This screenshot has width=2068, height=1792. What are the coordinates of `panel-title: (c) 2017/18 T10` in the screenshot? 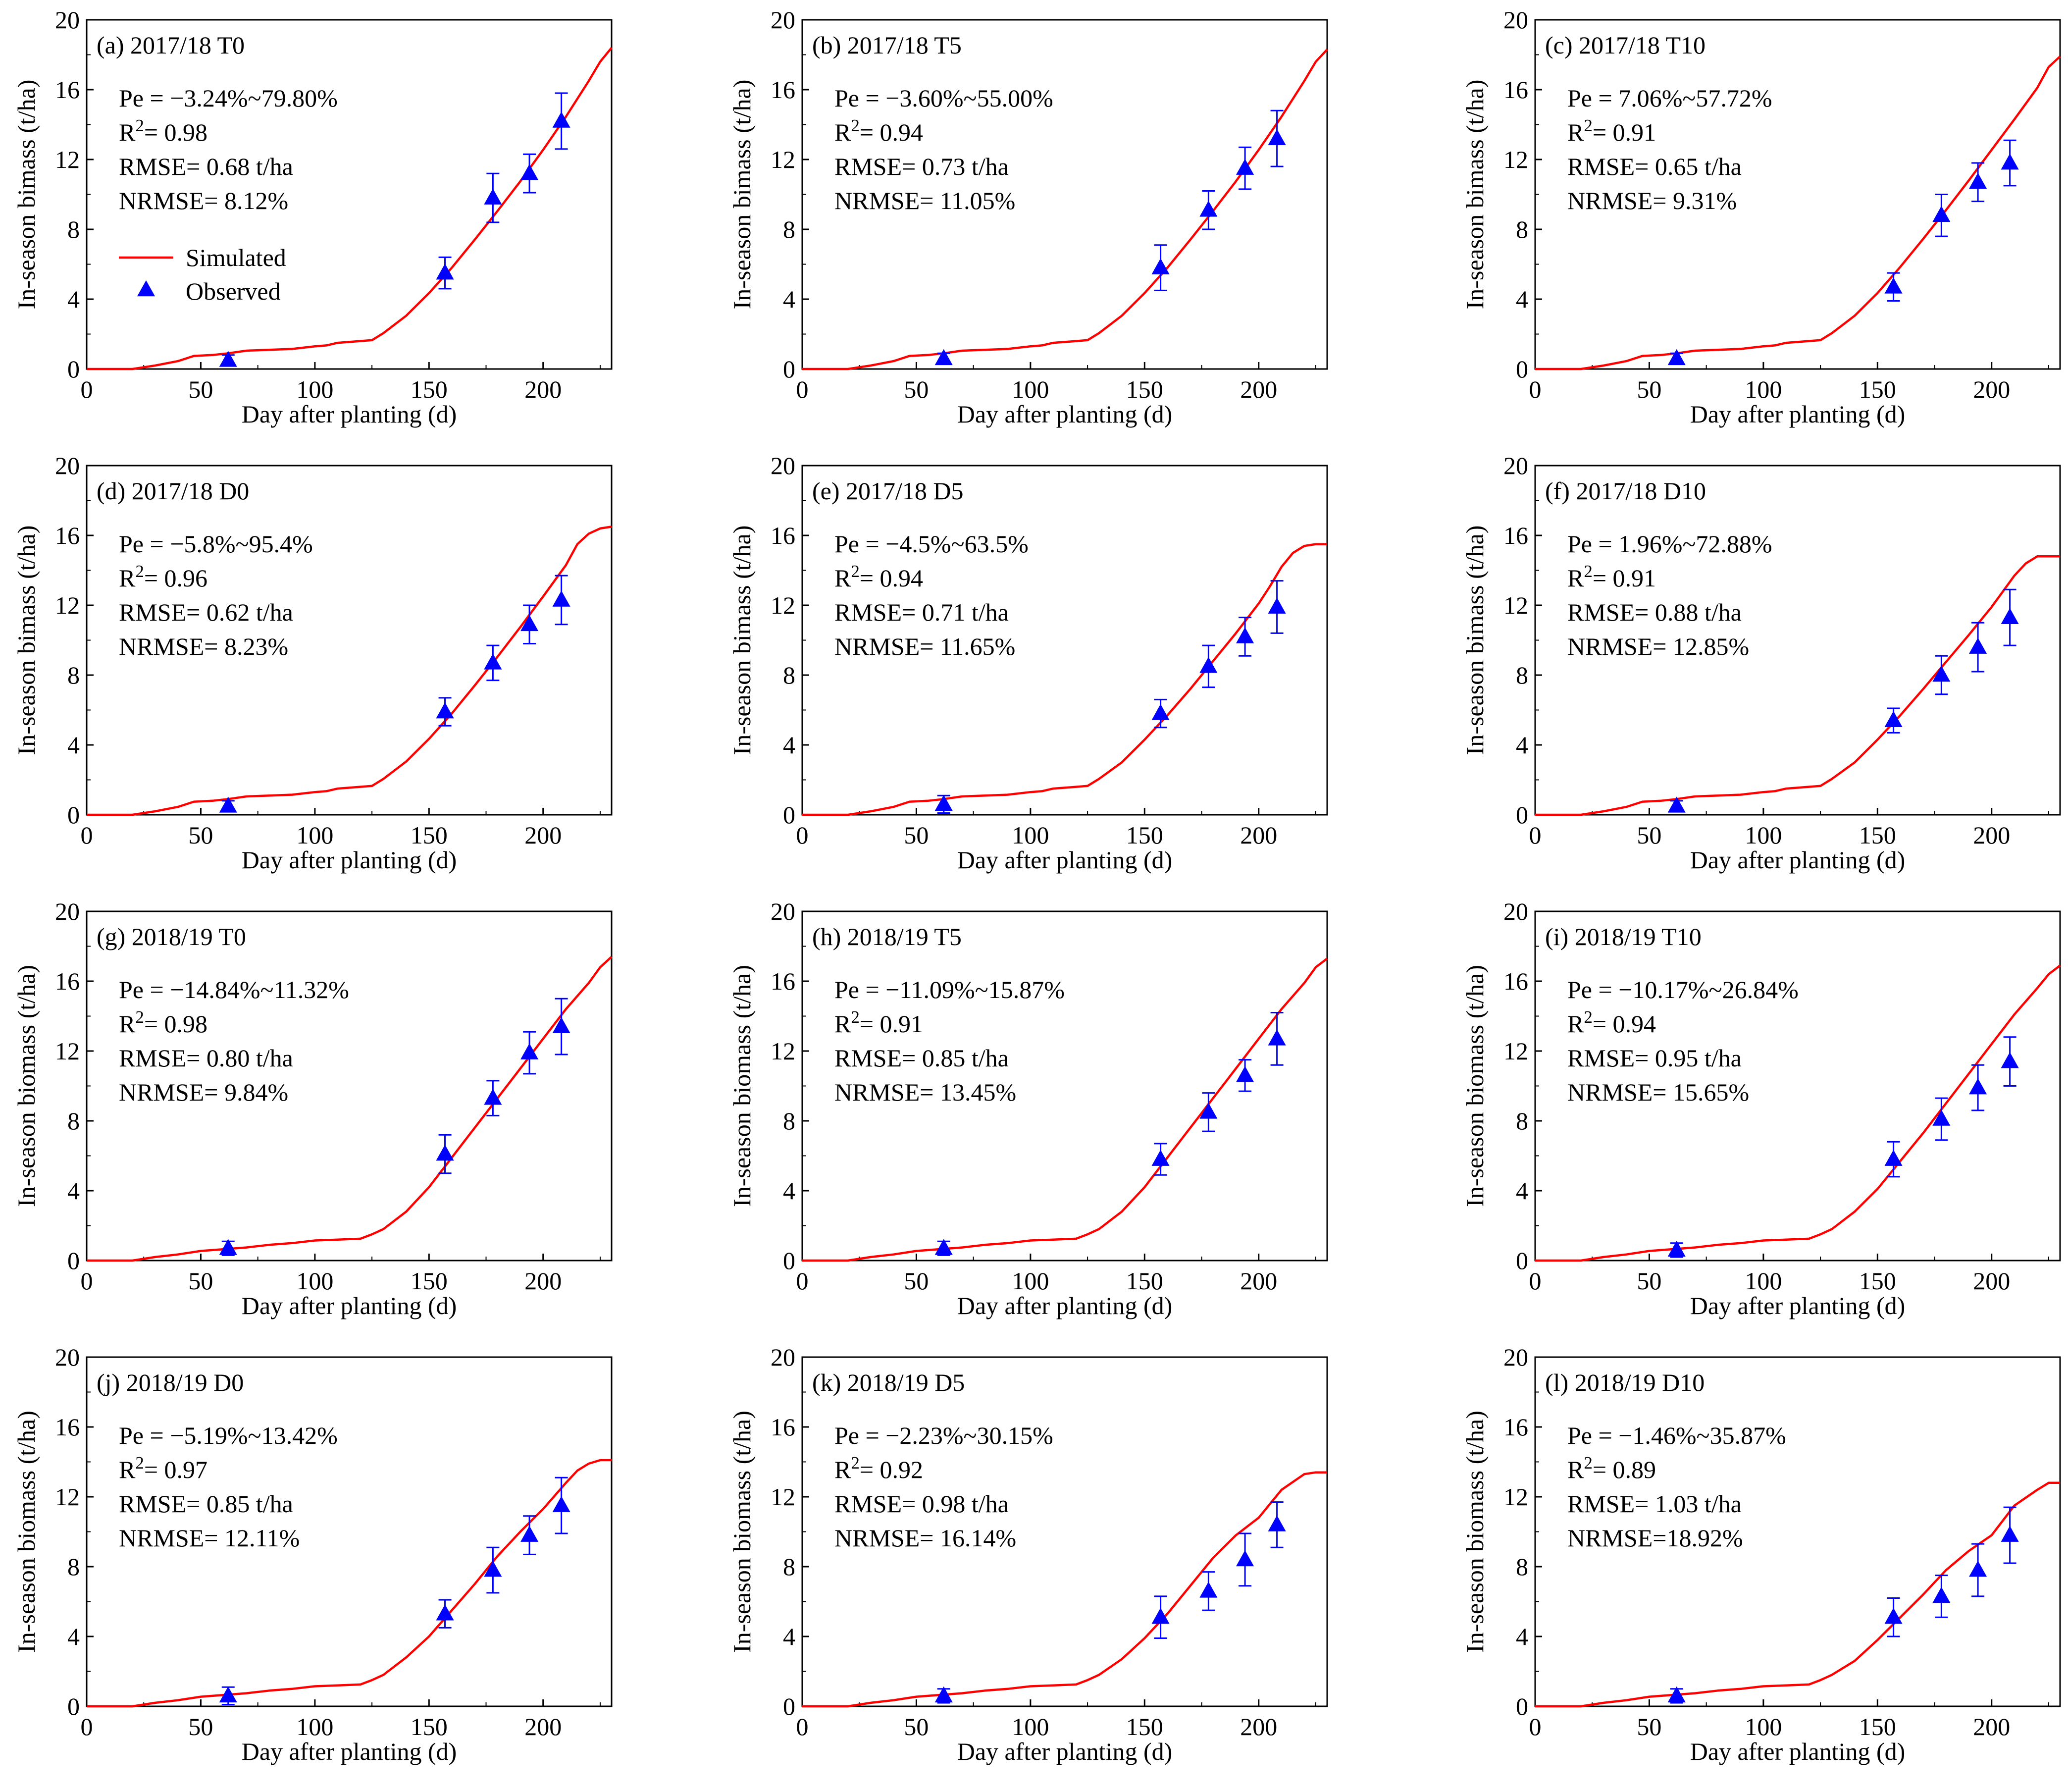 It's located at (1626, 45).